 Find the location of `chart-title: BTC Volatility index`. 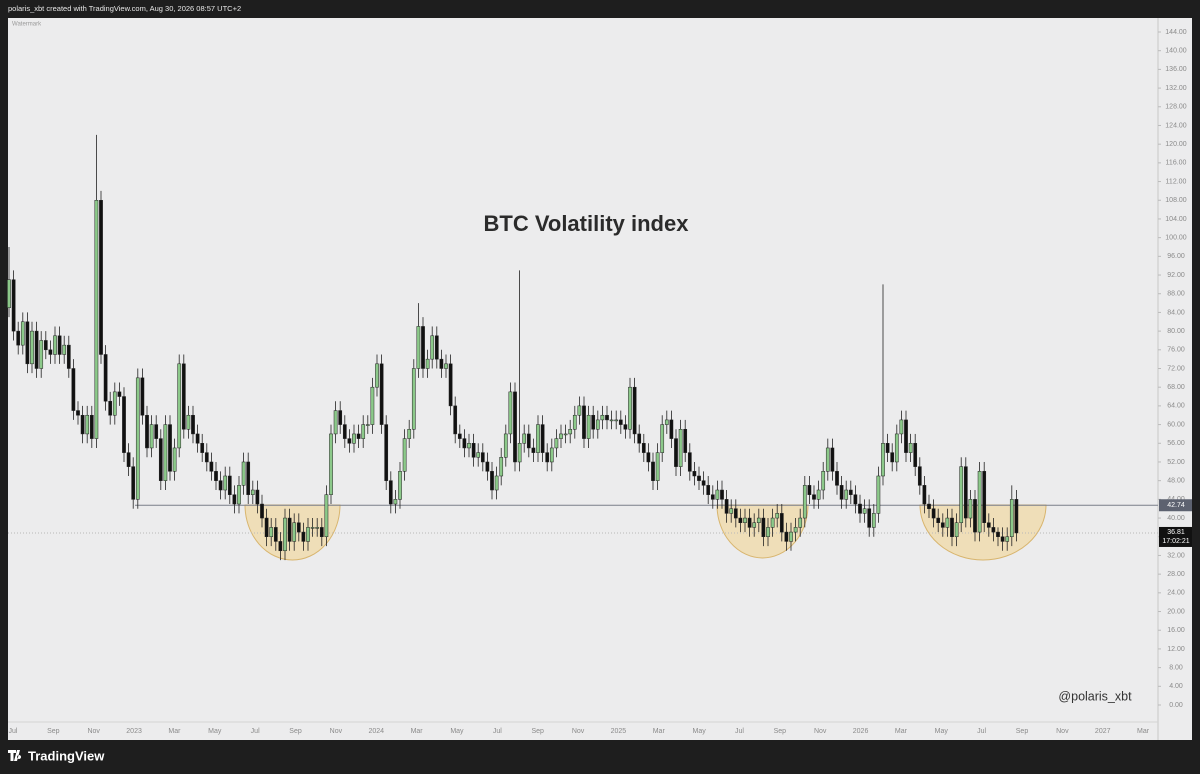

chart-title: BTC Volatility index is located at coordinates (587, 223).